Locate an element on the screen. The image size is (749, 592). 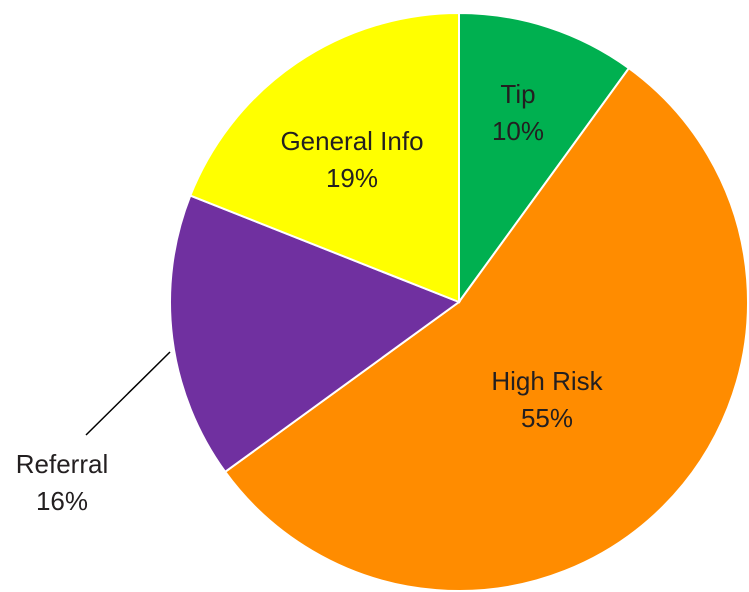
label-high-risk-value: 55% is located at coordinates (547, 418).